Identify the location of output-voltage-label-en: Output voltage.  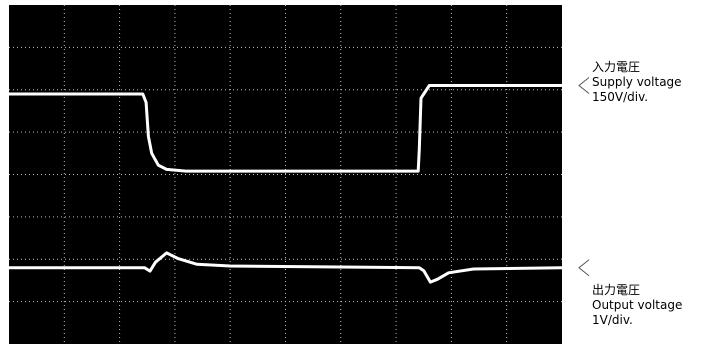
(637, 305).